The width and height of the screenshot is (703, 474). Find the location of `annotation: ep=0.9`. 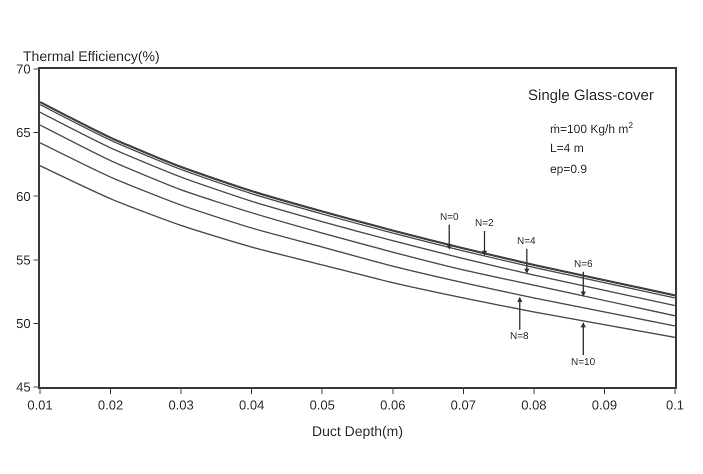

annotation: ep=0.9 is located at coordinates (569, 169).